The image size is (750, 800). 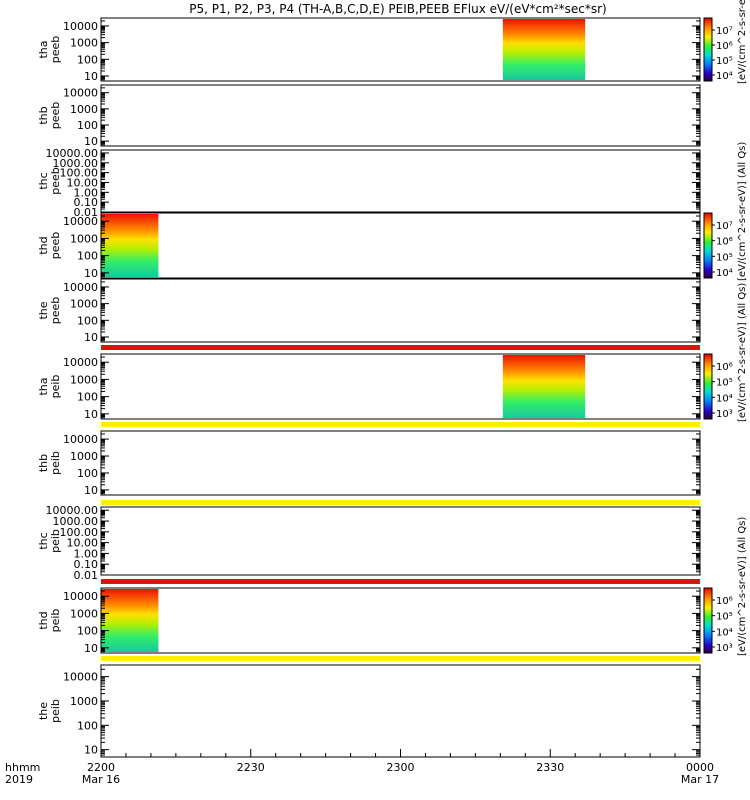 What do you see at coordinates (86, 202) in the screenshot?
I see `y-tick-label: 0.10` at bounding box center [86, 202].